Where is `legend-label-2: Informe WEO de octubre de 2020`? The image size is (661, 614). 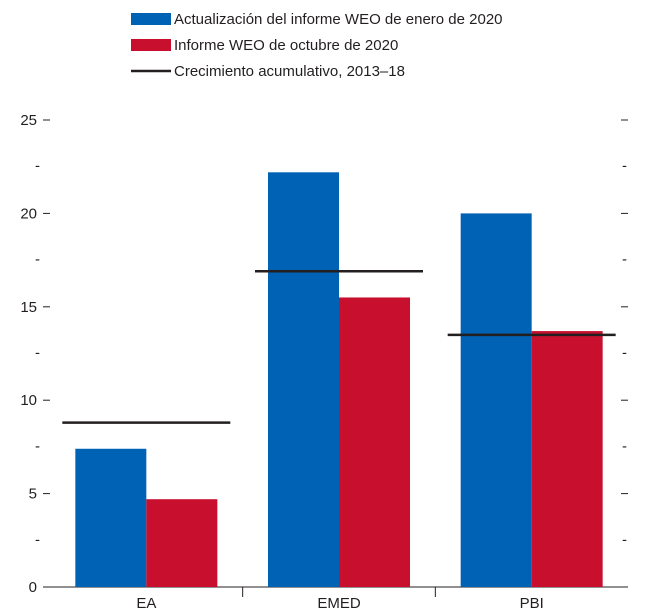 legend-label-2: Informe WEO de octubre de 2020 is located at coordinates (286, 45).